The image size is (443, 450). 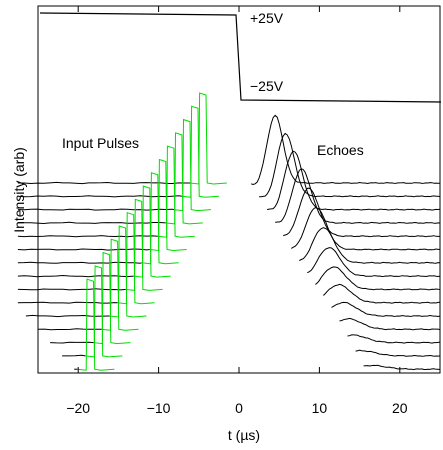 I want to click on annotation-minus-25v: −25V, so click(x=267, y=86).